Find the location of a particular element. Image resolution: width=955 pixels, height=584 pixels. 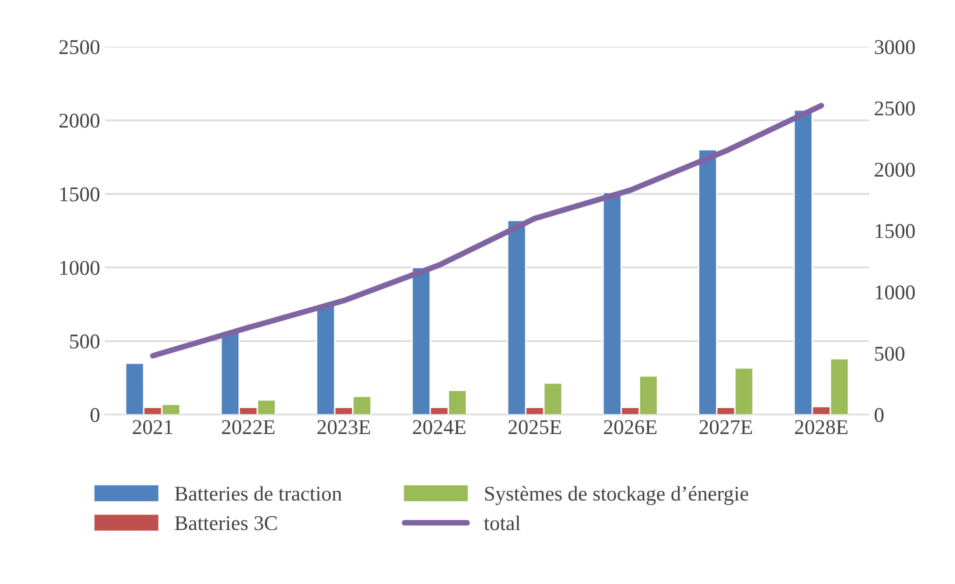

x-tick-label: 2026E is located at coordinates (630, 427).